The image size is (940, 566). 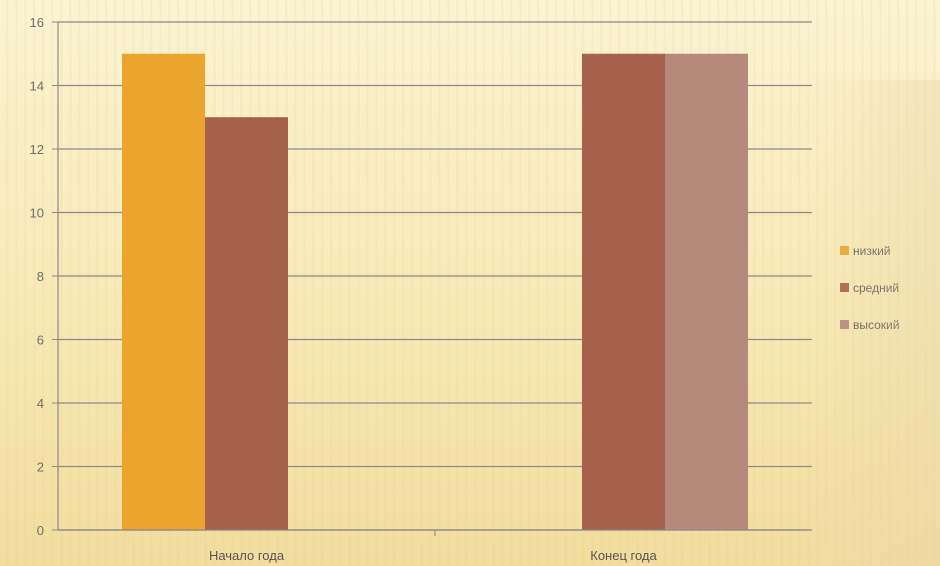 What do you see at coordinates (37, 213) in the screenshot?
I see `y-tick-label-10: 10` at bounding box center [37, 213].